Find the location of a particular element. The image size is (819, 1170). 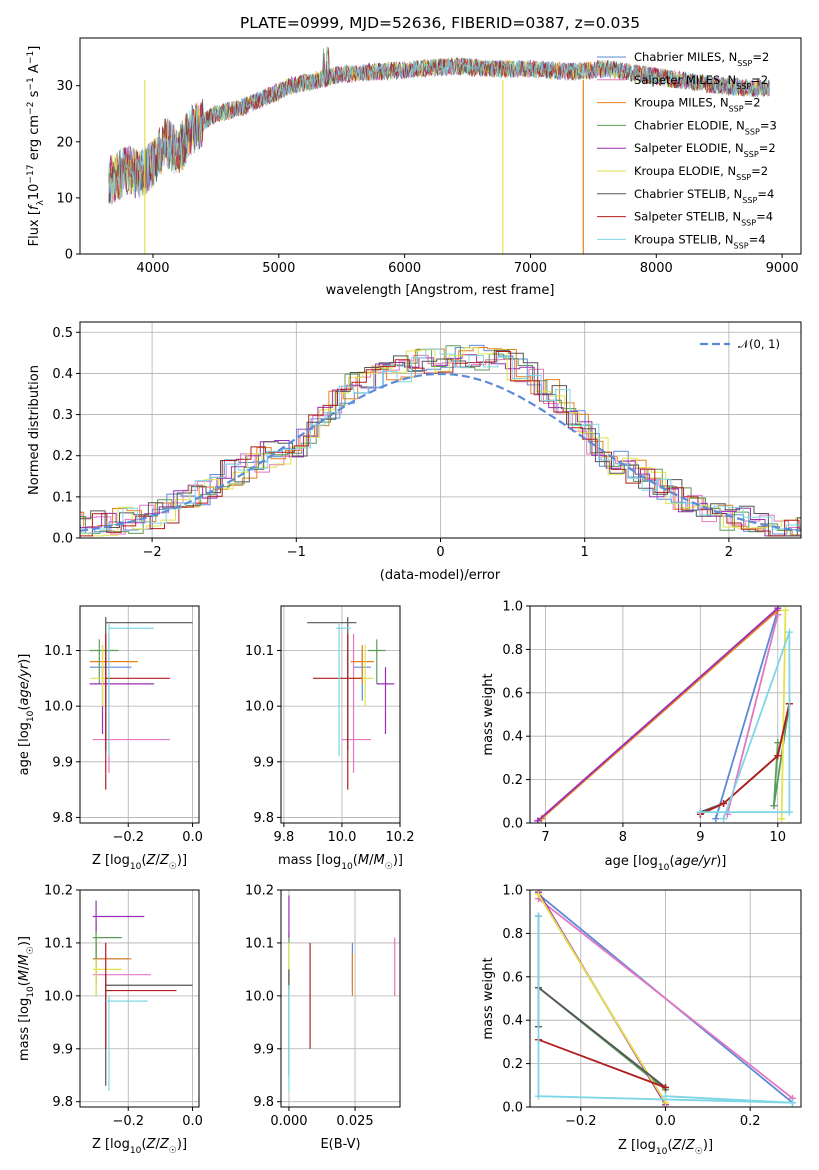

x-tick-label: 6000 is located at coordinates (404, 268).